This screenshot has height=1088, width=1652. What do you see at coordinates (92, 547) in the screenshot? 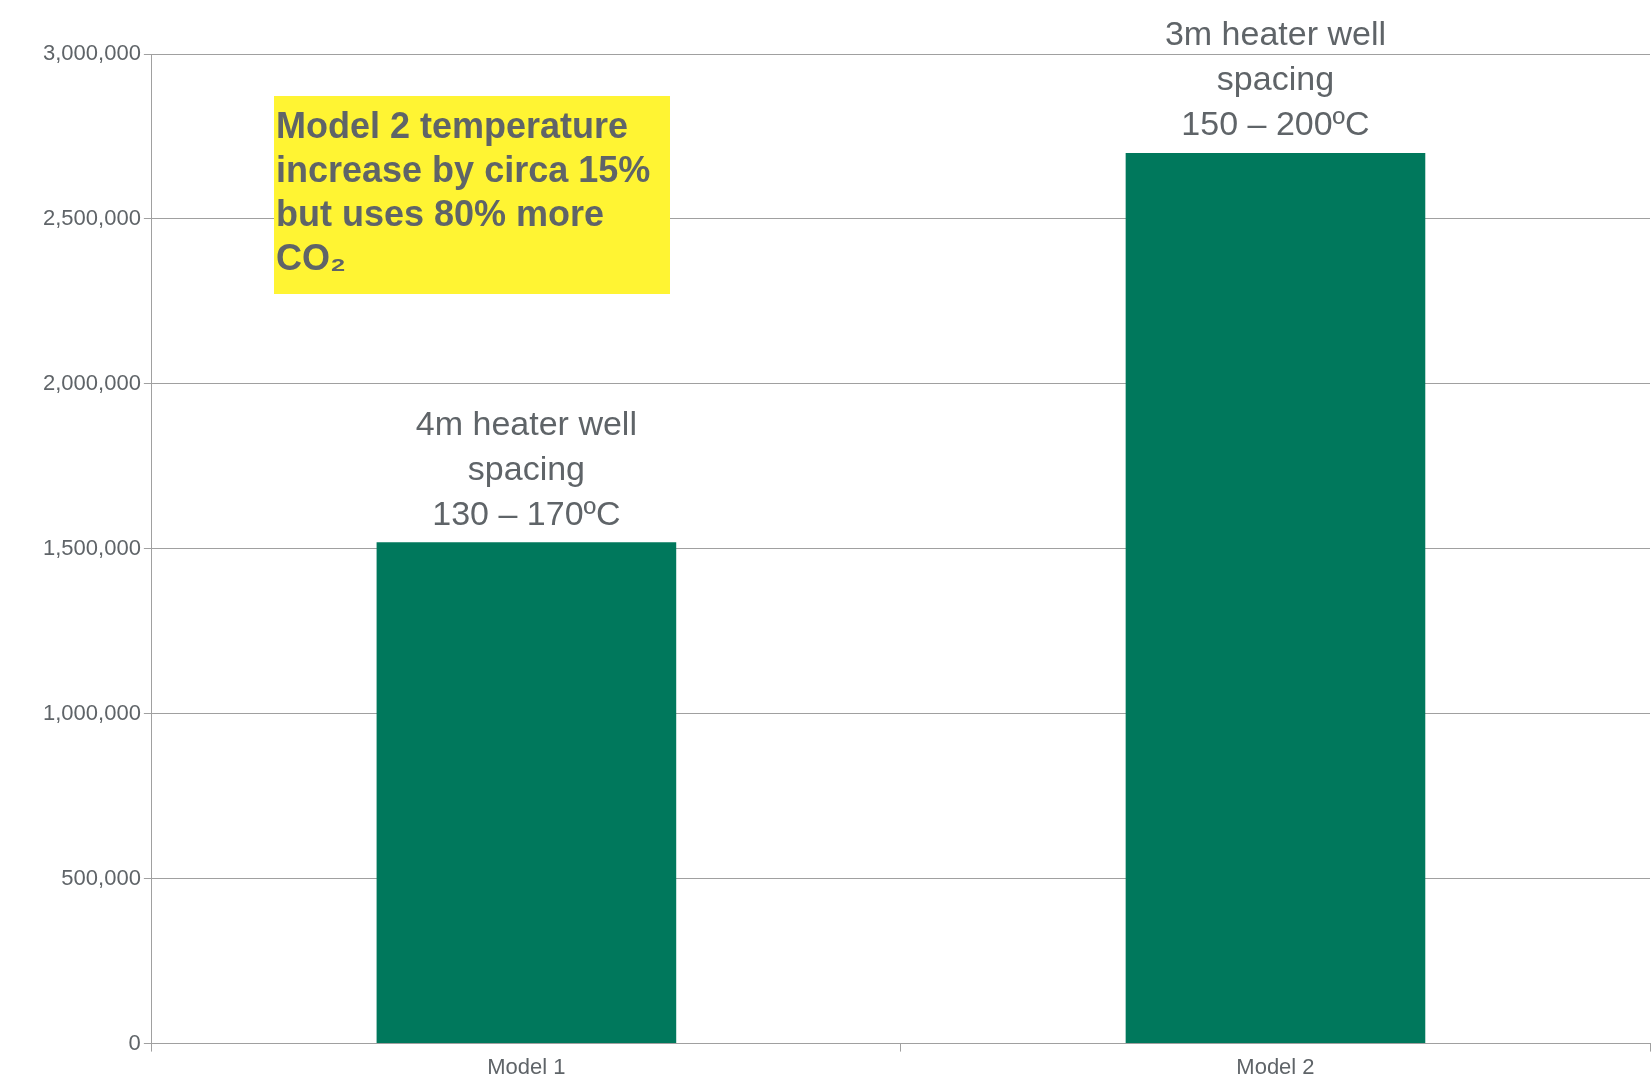
I see `y-tick-label: 1,500,000` at bounding box center [92, 547].